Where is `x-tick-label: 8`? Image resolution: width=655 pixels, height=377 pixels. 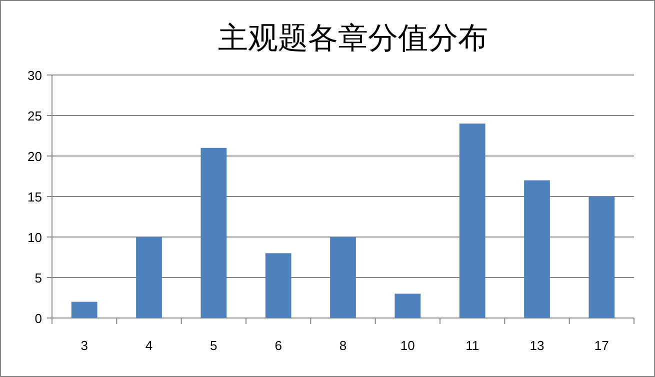 x-tick-label: 8 is located at coordinates (343, 345).